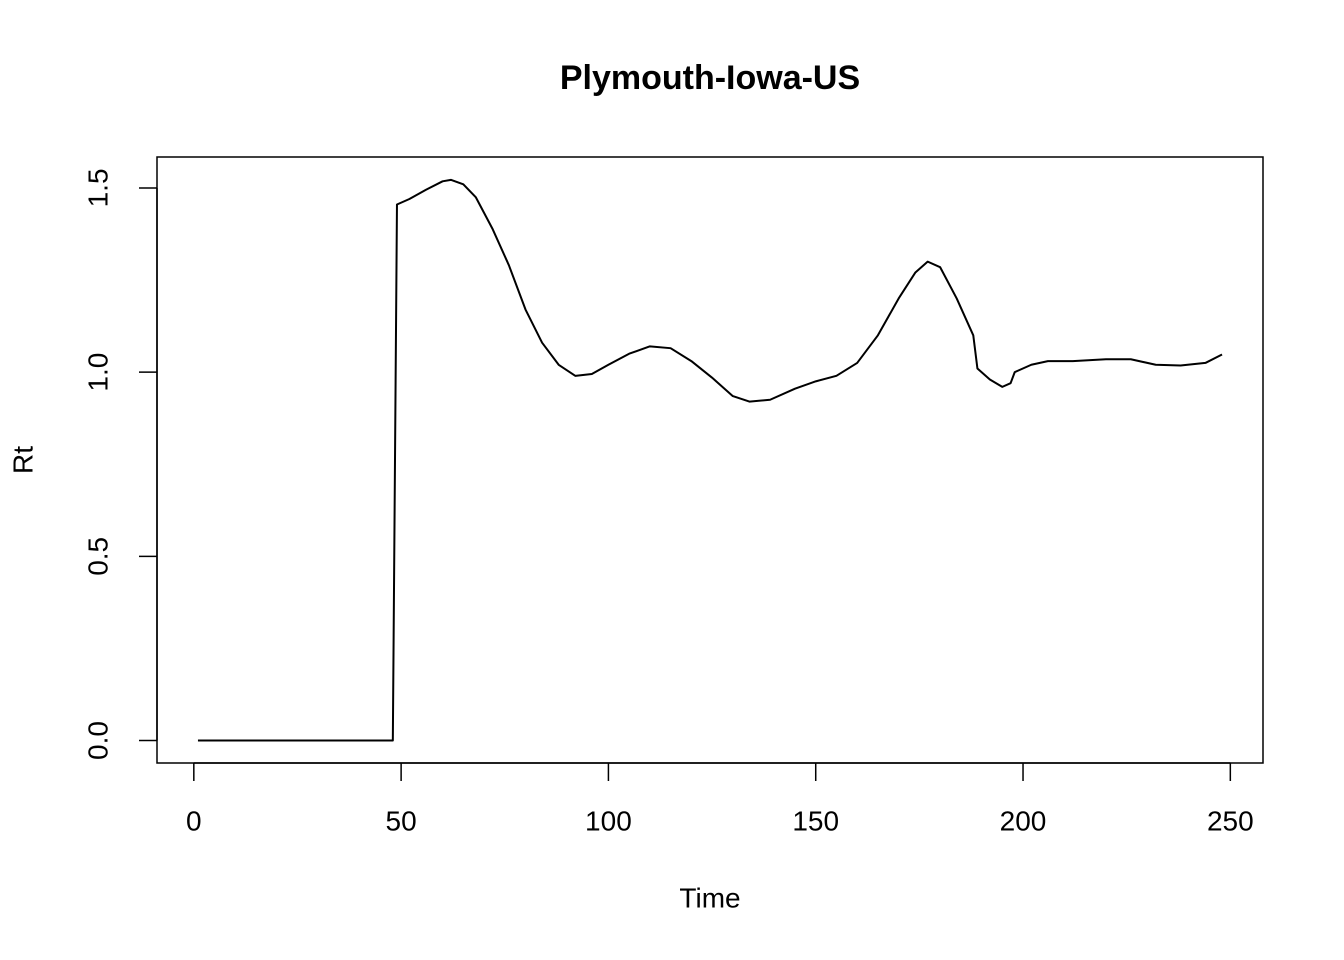 This screenshot has width=1344, height=960. Describe the element at coordinates (815, 820) in the screenshot. I see `x-tick-label: 150` at that location.